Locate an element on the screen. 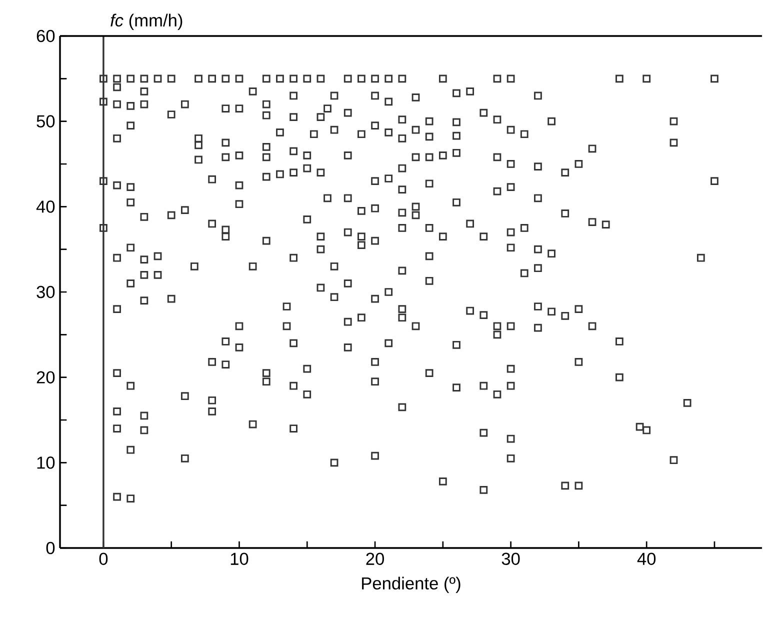 Image resolution: width=763 pixels, height=621 pixels. x-tick-label: 20 is located at coordinates (375, 558).